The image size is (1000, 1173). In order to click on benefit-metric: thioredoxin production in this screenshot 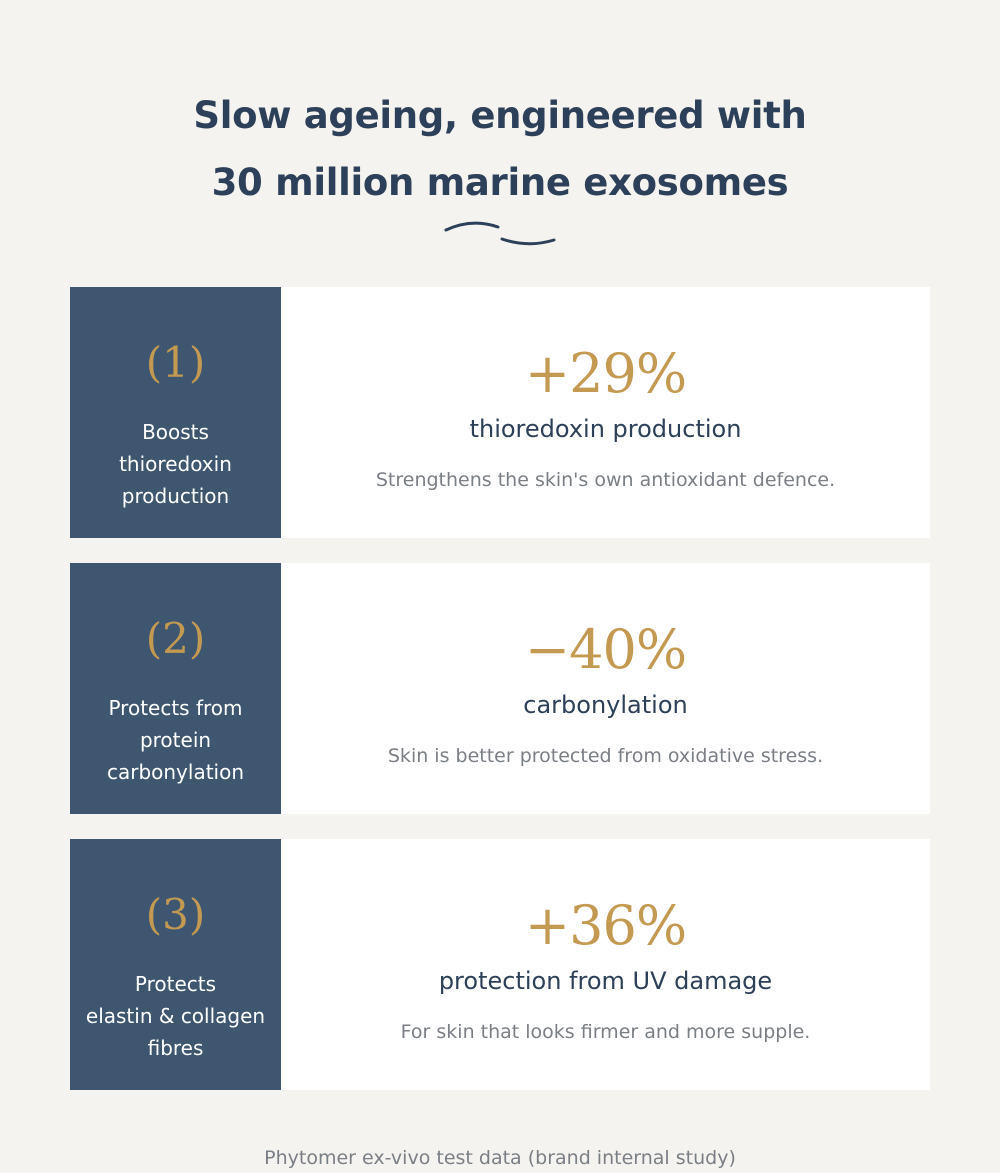, I will do `click(605, 429)`.